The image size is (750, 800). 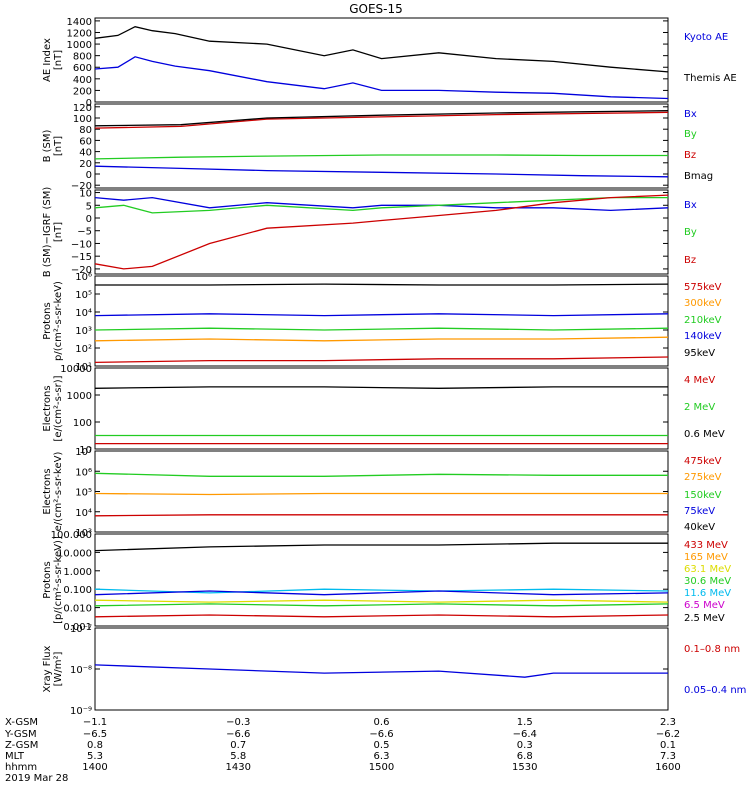 I want to click on y-tick-label: 10³, so click(x=83, y=331).